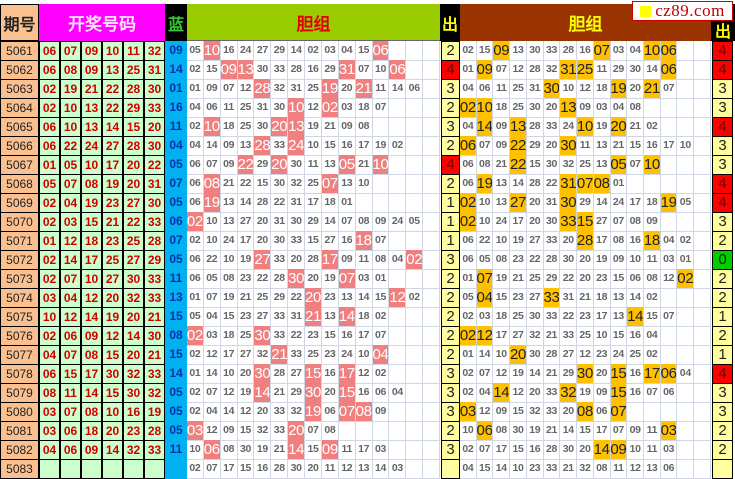 This screenshot has width=735, height=479. Describe the element at coordinates (330, 298) in the screenshot. I see `group1-number: 23` at that location.